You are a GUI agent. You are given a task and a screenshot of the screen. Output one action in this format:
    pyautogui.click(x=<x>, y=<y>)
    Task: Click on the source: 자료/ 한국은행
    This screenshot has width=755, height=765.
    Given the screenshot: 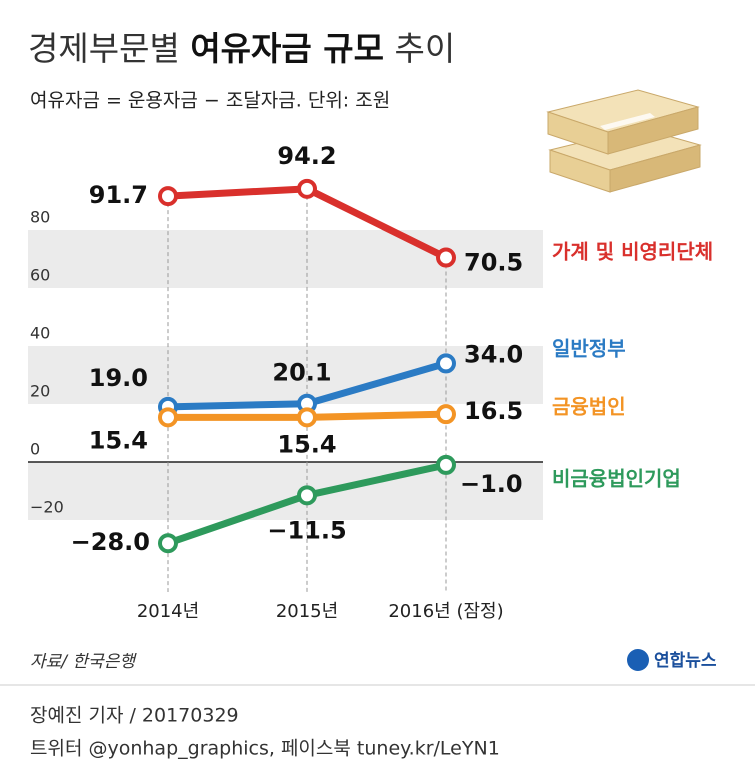 What is the action you would take?
    pyautogui.click(x=83, y=662)
    